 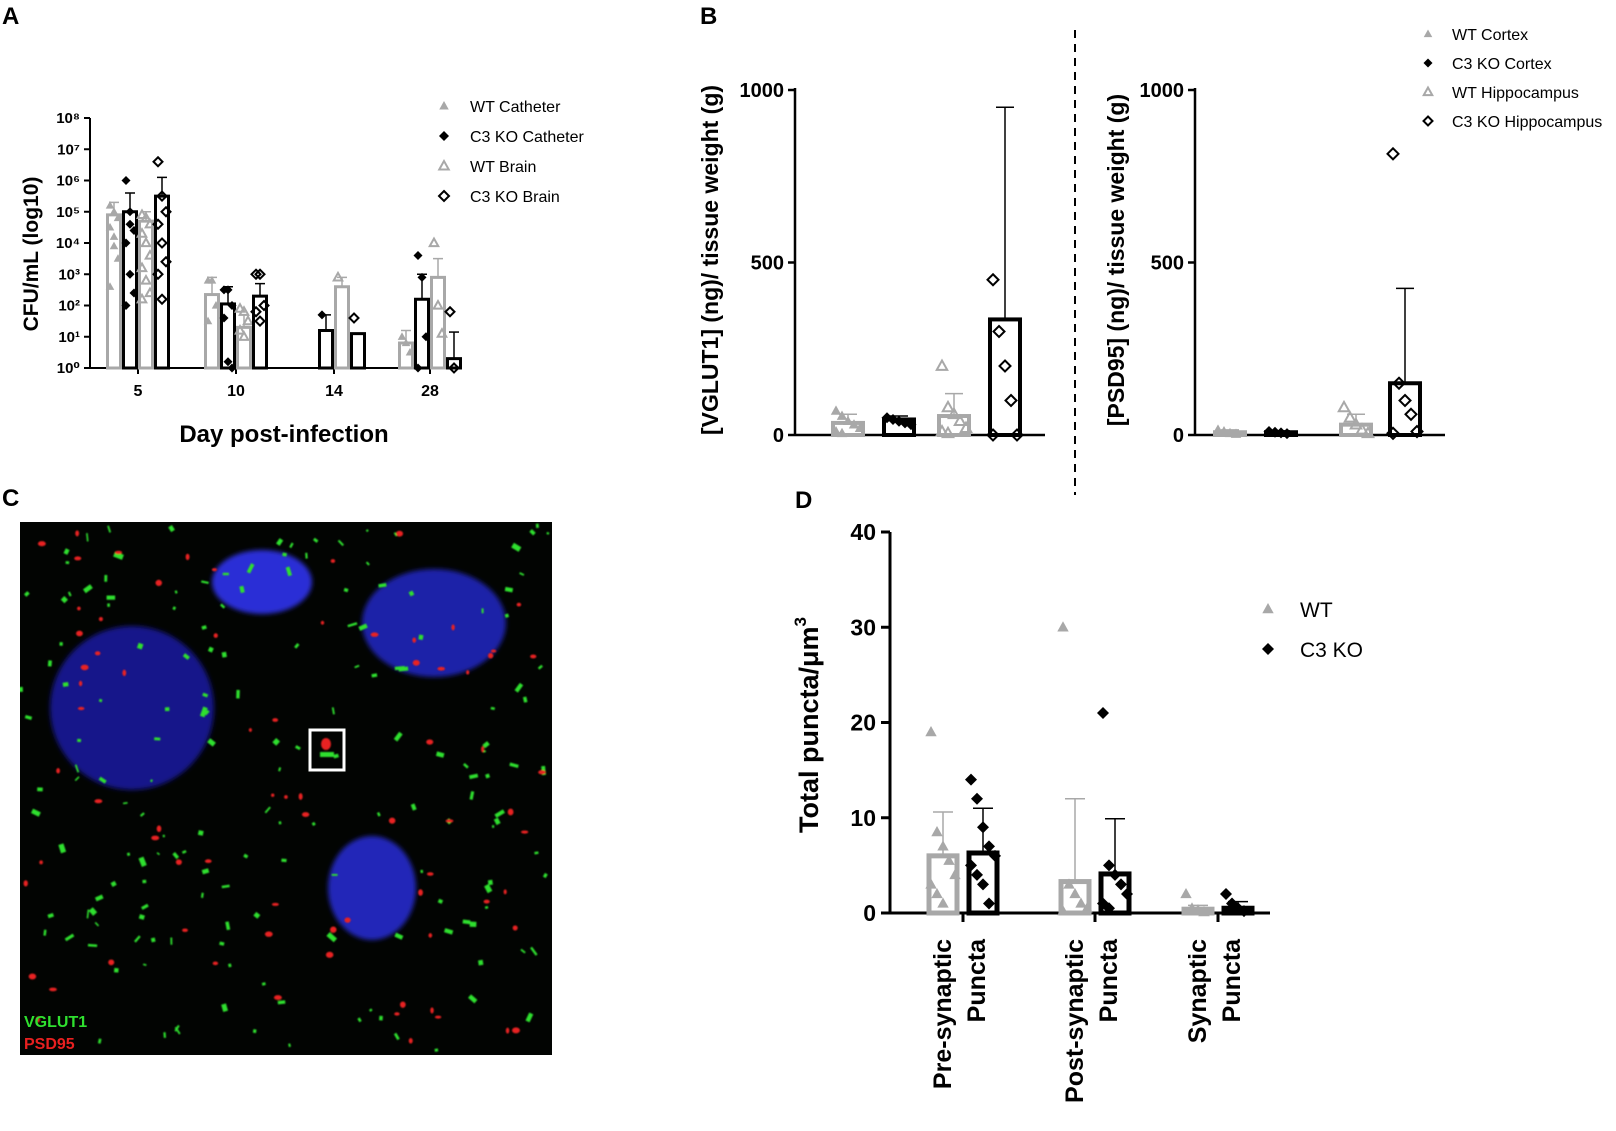 What do you see at coordinates (1312, 630) in the screenshot?
I see `panel-d-legend: WT C3 KO` at bounding box center [1312, 630].